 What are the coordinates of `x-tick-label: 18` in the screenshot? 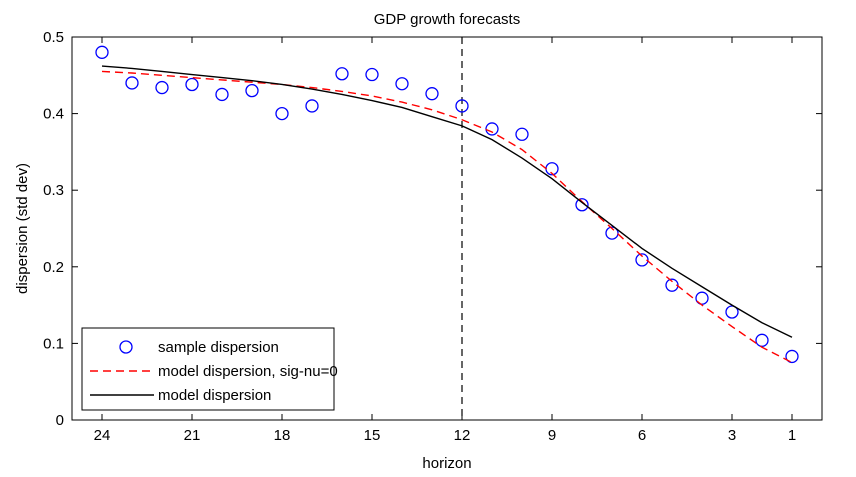 It's located at (282, 435).